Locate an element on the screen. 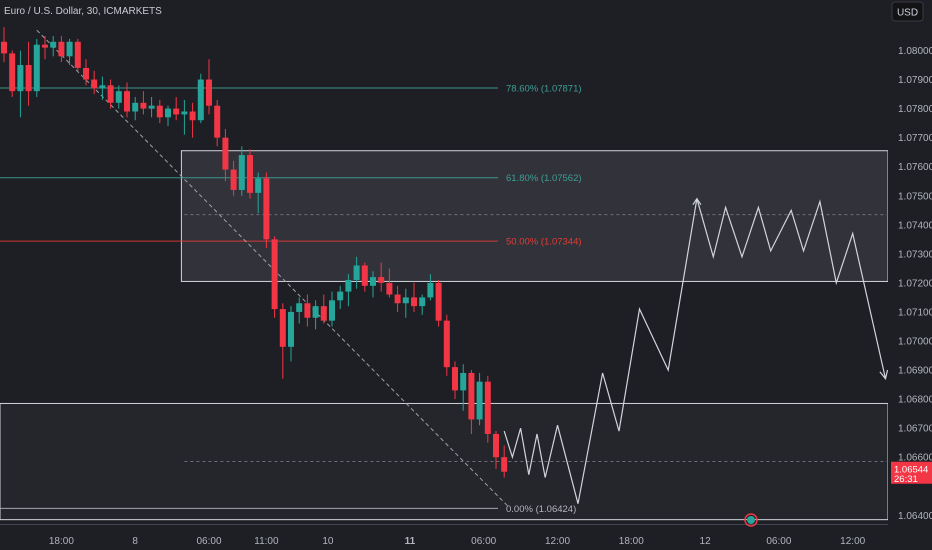 The image size is (932, 550). price-axis-tick: 1.07100 is located at coordinates (915, 312).